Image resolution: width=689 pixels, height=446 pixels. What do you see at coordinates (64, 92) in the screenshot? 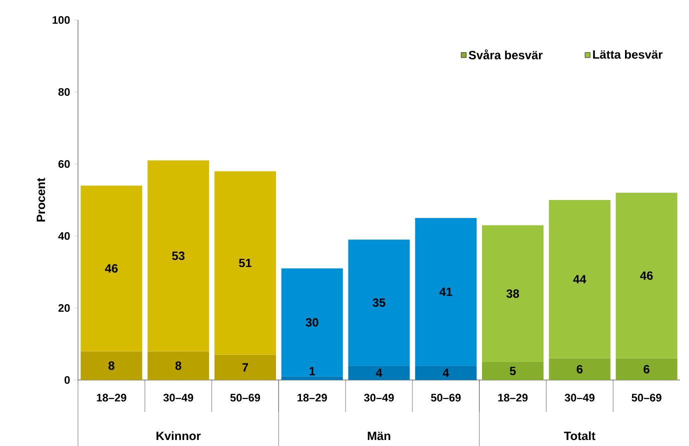
I see `y-tick-label: 80` at bounding box center [64, 92].